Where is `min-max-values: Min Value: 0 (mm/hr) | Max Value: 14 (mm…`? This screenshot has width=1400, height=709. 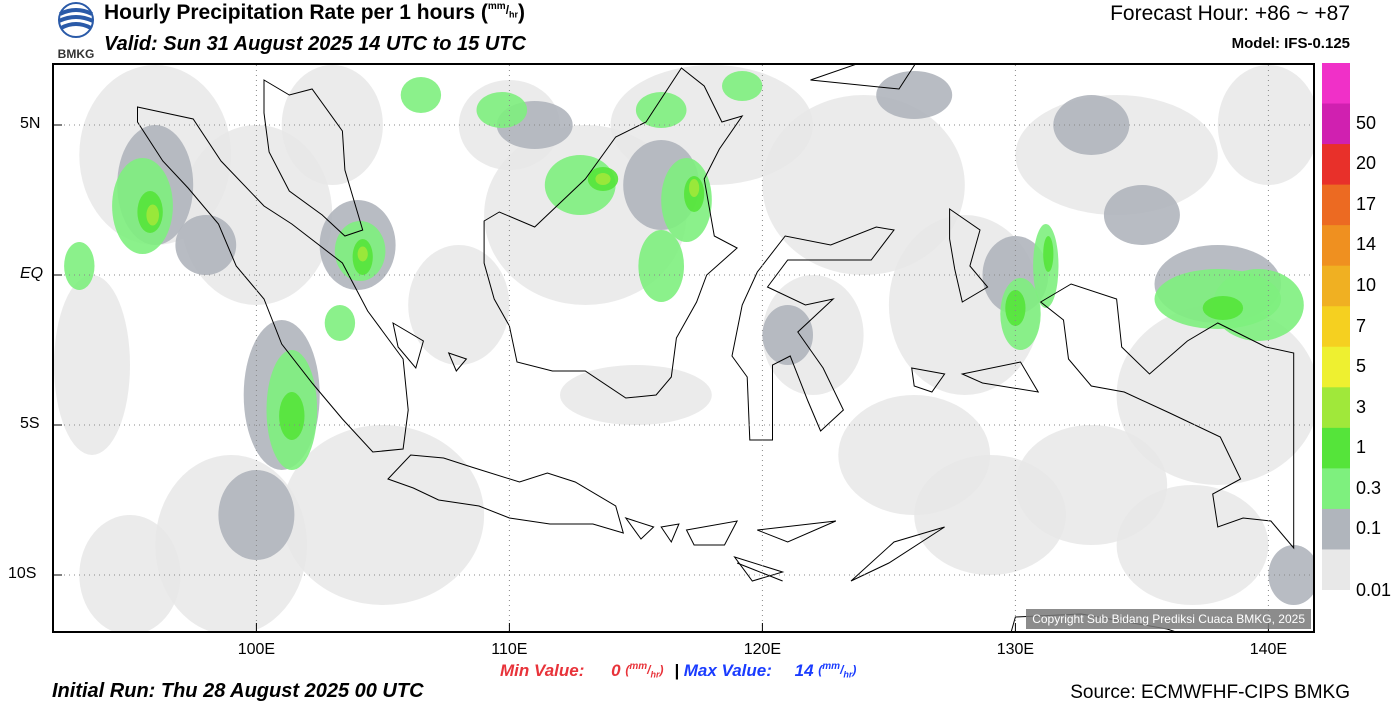 min-max-values: Min Value: 0 (mm/hr) | Max Value: 14 (mm… is located at coordinates (678, 670).